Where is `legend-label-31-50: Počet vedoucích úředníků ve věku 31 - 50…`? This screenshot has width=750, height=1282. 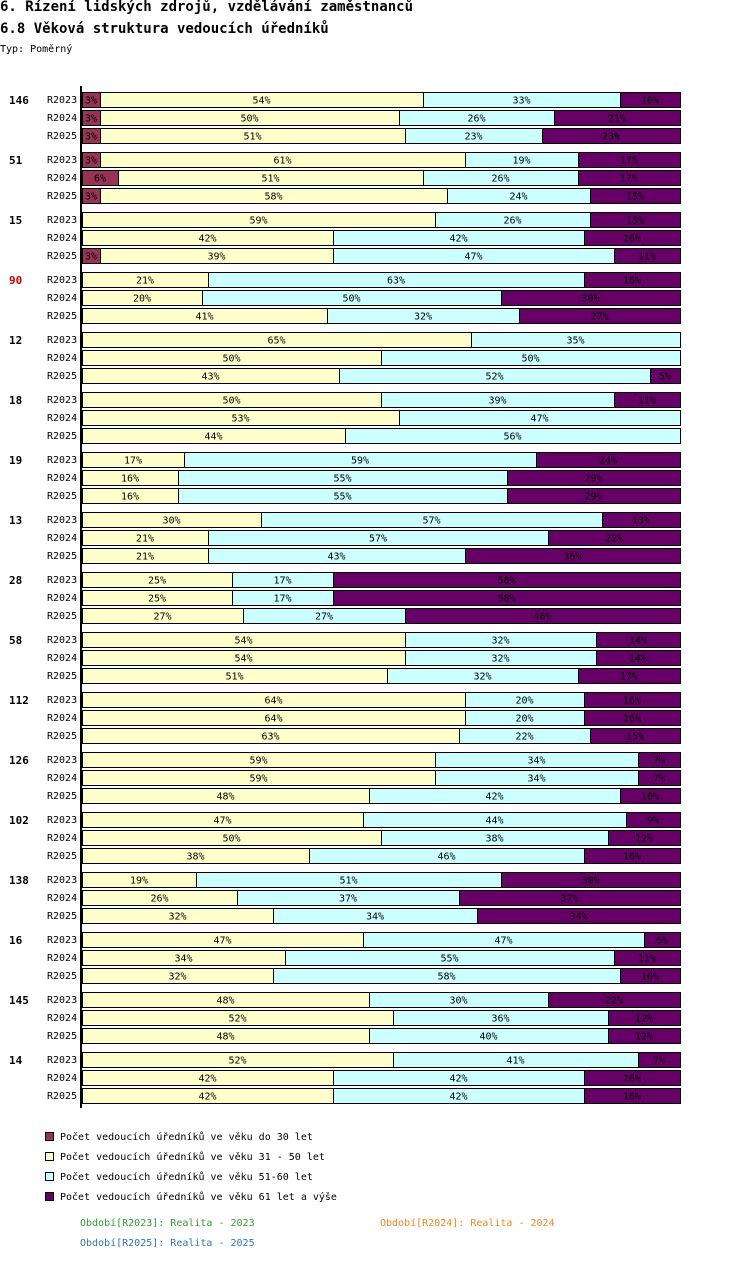 legend-label-31-50: Počet vedoucích úředníků ve věku 31 - 50… is located at coordinates (192, 1157).